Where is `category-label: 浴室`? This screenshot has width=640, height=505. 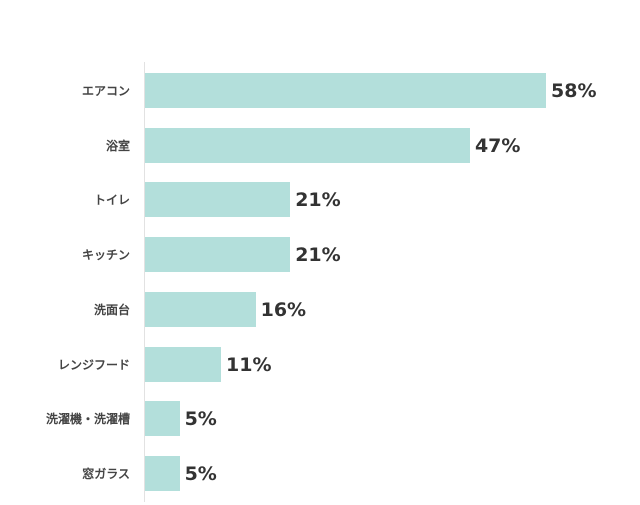 category-label: 浴室 is located at coordinates (117, 145).